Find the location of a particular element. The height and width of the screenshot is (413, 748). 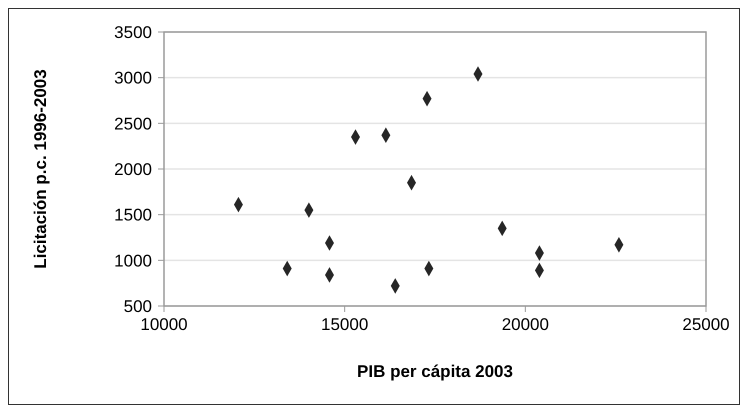

x-tick-label: 15000 is located at coordinates (344, 324).